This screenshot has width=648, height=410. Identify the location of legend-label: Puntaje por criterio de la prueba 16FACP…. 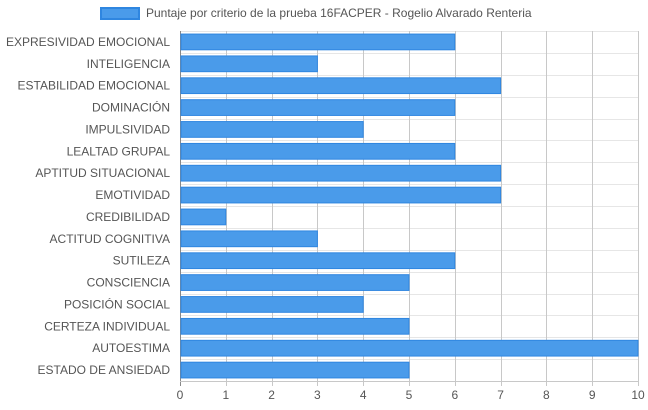
(339, 13).